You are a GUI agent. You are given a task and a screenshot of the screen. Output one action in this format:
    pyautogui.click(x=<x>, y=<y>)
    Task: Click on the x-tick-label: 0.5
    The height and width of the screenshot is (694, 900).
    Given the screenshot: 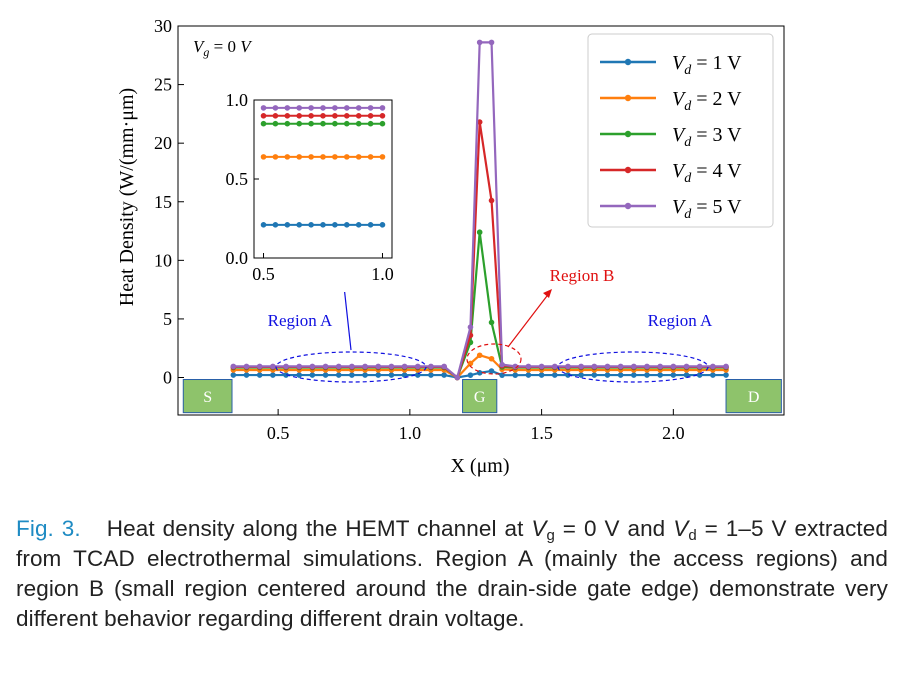 What is the action you would take?
    pyautogui.click(x=278, y=433)
    